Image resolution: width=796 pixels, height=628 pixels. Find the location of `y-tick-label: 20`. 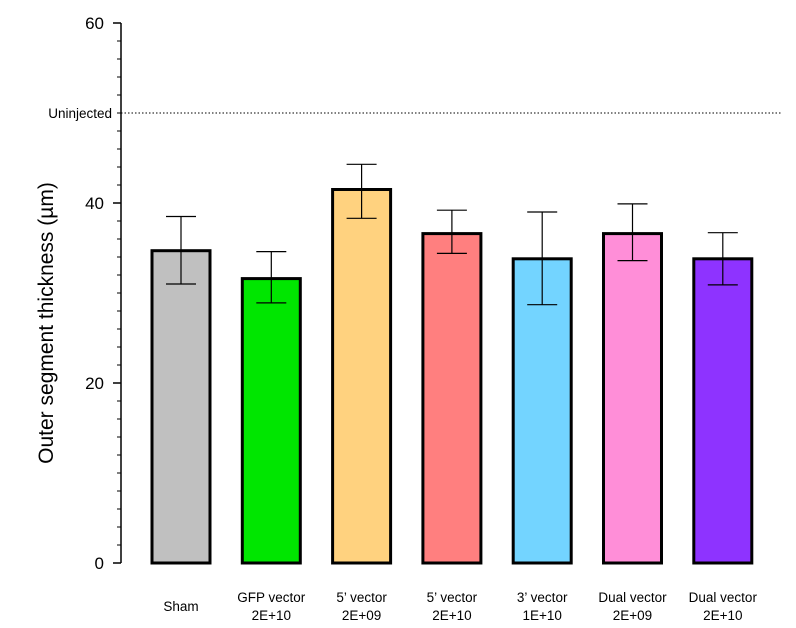

y-tick-label: 20 is located at coordinates (94, 383).